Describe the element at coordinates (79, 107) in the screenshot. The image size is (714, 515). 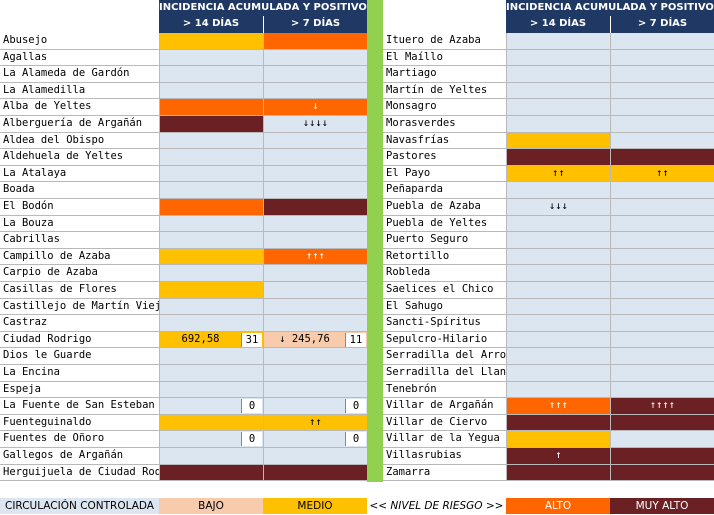
I see `municipality-name: Alba de Yeltes` at that location.